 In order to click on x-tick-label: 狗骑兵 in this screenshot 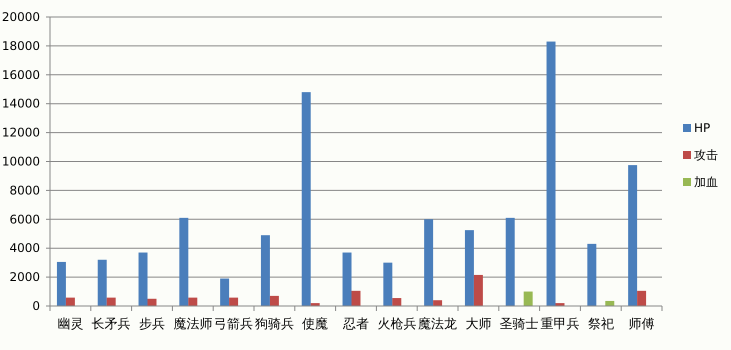, I will do `click(274, 324)`.